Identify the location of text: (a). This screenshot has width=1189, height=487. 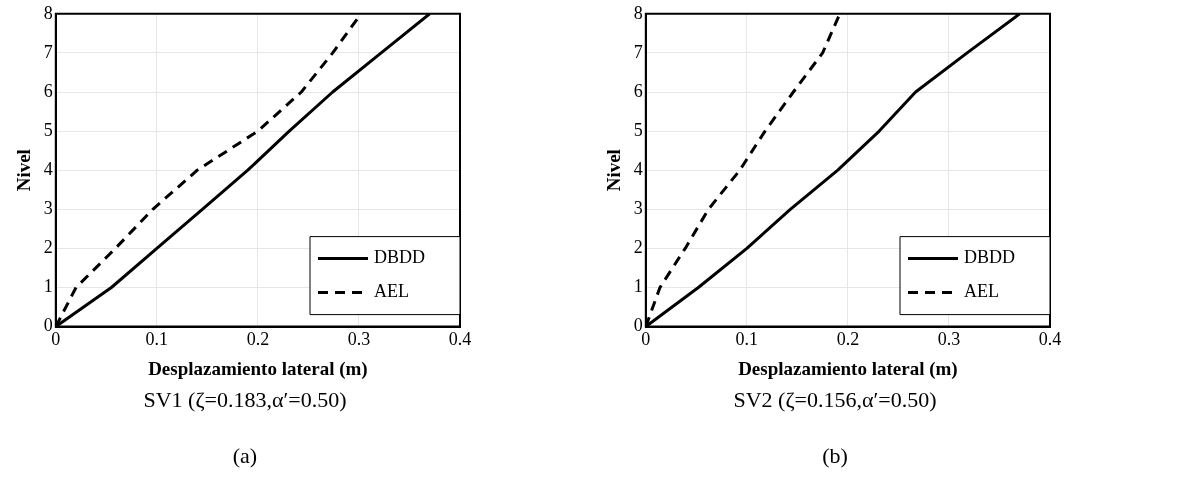
(245, 456).